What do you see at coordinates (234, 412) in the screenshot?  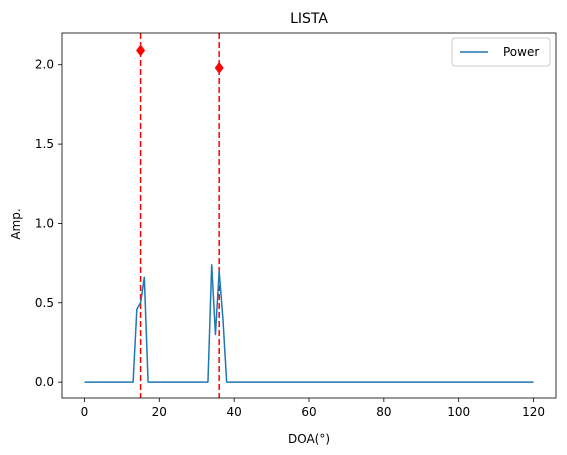 I see `x-tick-label: 40` at bounding box center [234, 412].